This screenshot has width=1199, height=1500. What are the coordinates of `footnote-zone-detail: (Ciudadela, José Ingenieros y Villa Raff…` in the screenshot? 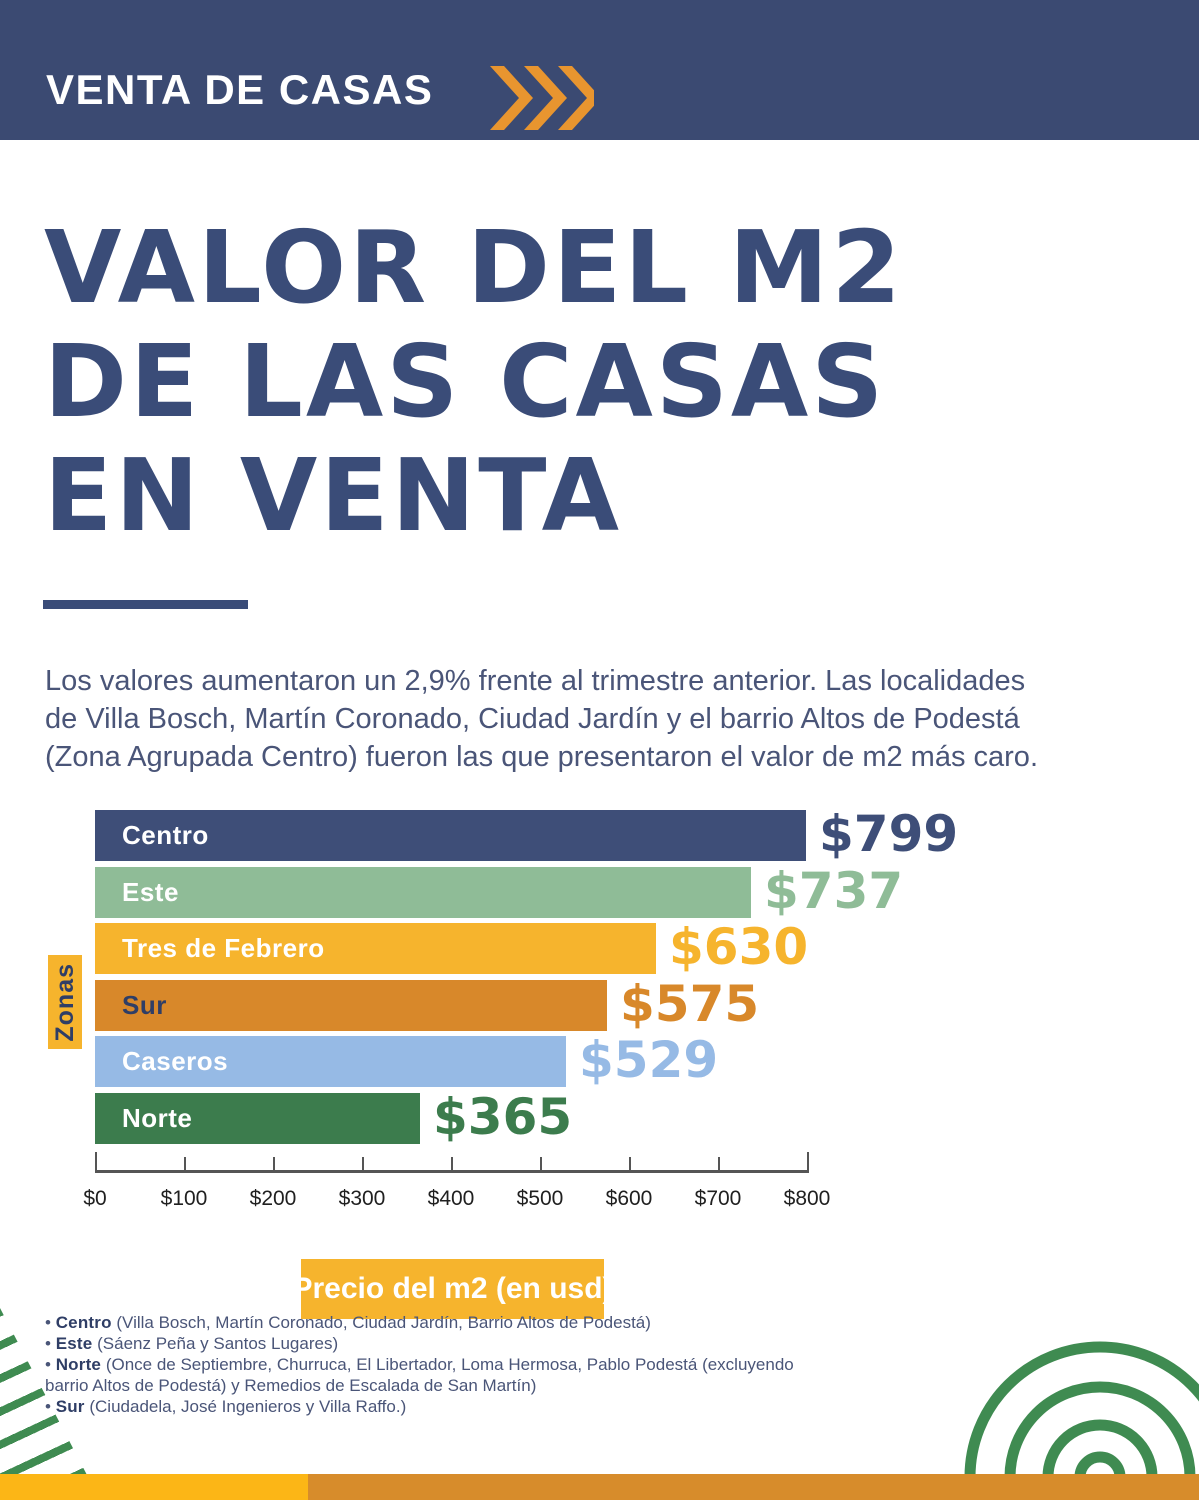 It's located at (245, 1406).